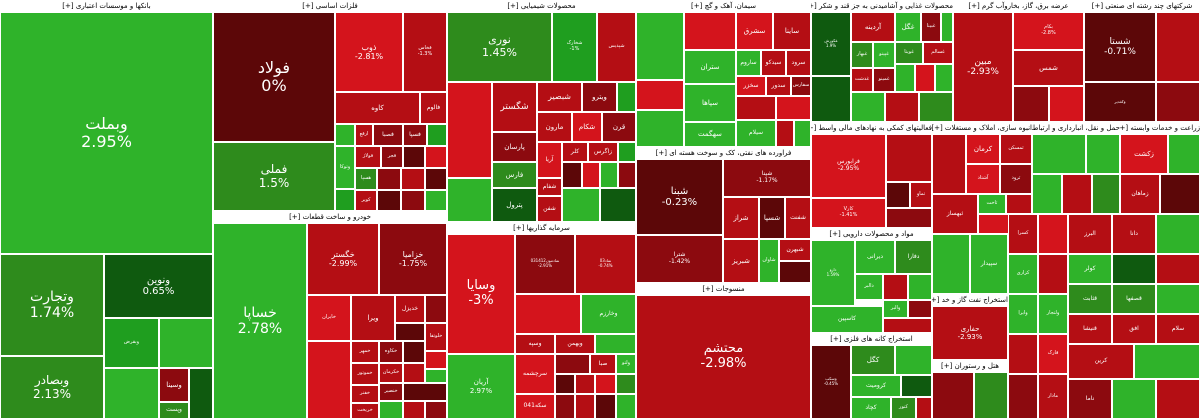 This screenshot has width=1200, height=419. Describe the element at coordinates (931, 27) in the screenshot. I see `tile-ghebina: غبینا` at that location.